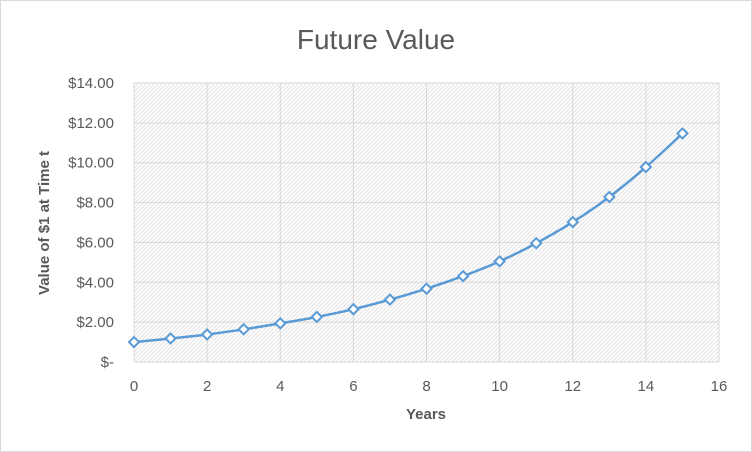  I want to click on x-tick-label: 12, so click(572, 386).